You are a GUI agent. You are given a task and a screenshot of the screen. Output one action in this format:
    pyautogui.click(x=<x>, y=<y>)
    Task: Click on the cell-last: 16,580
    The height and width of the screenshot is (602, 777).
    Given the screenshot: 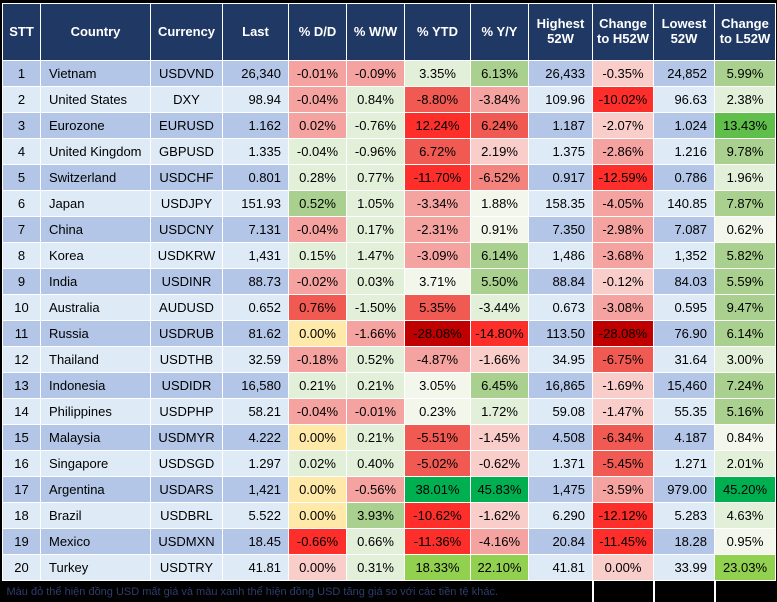 What is the action you would take?
    pyautogui.click(x=255, y=385)
    